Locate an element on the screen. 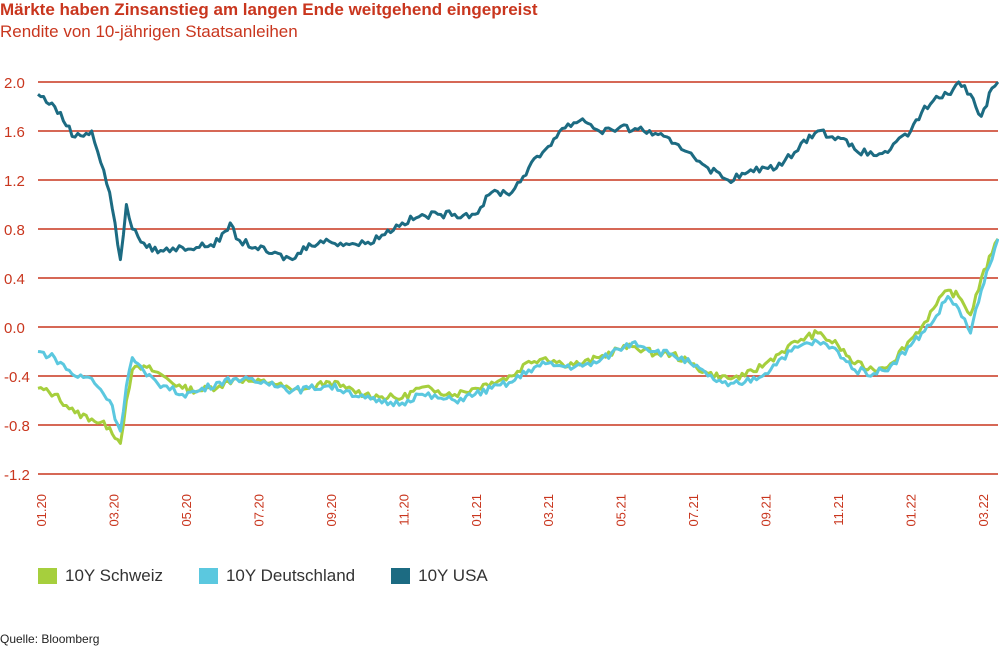 The width and height of the screenshot is (999, 650). y-tick-label: 1.2 is located at coordinates (14, 181).